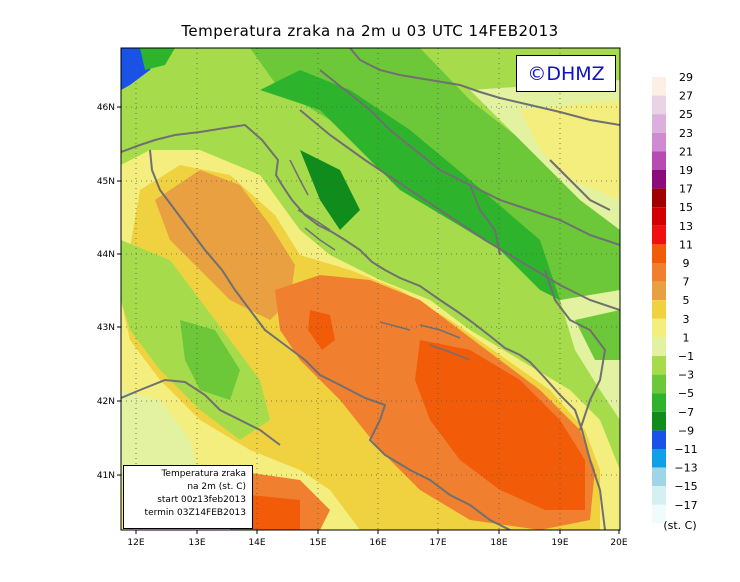 The width and height of the screenshot is (740, 582). I want to click on lon-label: 19E, so click(559, 543).